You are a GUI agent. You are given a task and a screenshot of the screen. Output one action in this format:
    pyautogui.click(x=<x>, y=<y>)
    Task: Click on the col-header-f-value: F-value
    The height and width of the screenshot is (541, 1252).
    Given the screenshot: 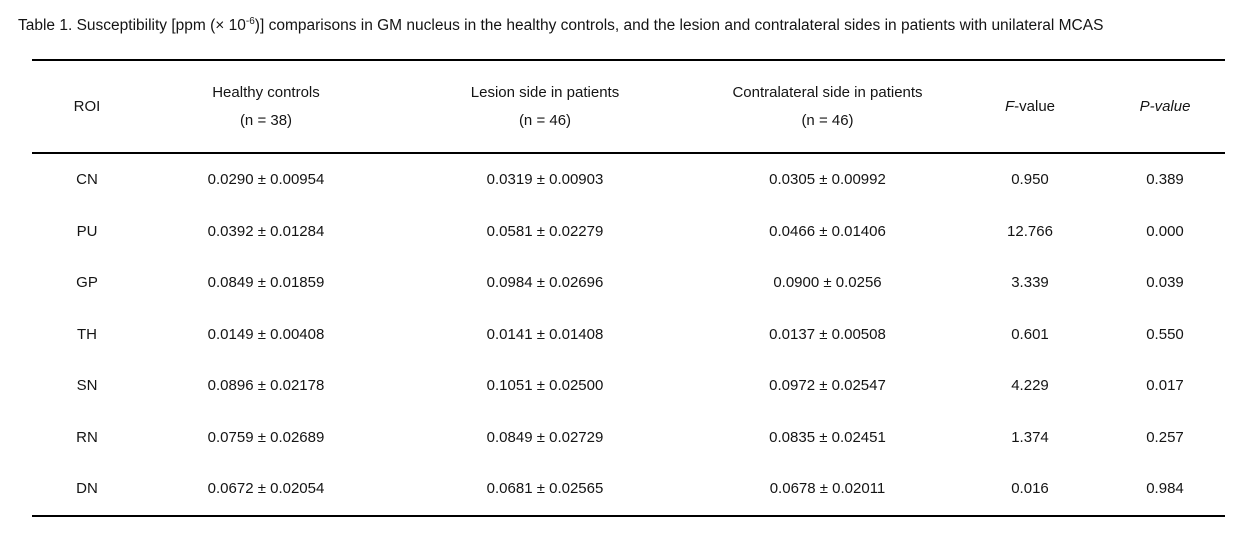 What is the action you would take?
    pyautogui.click(x=1030, y=106)
    